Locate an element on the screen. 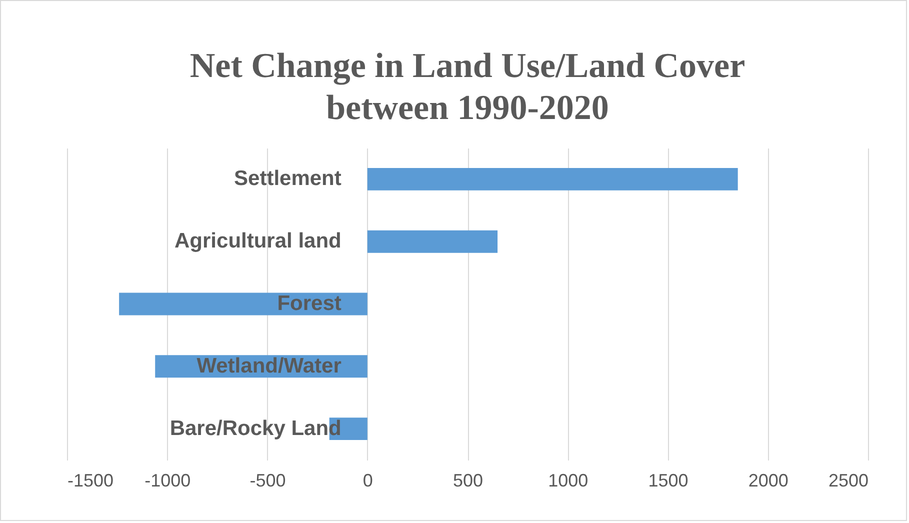  y-tick-label: Wetland/Water is located at coordinates (269, 366).